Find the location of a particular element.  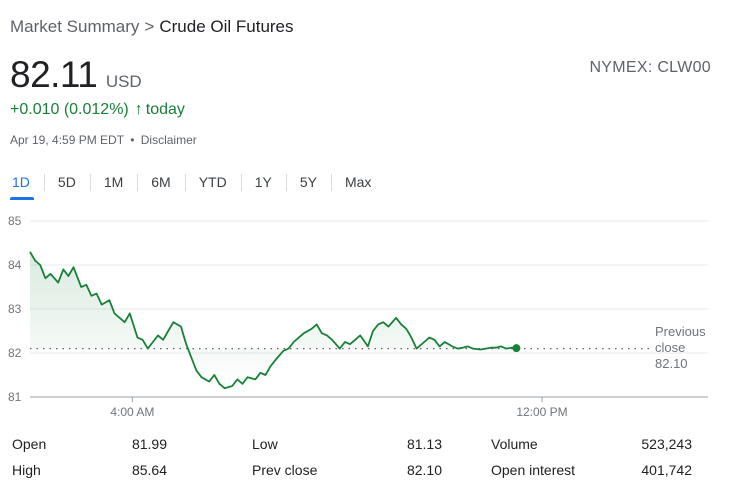

stat-value-volume: 523,243 is located at coordinates (666, 444).